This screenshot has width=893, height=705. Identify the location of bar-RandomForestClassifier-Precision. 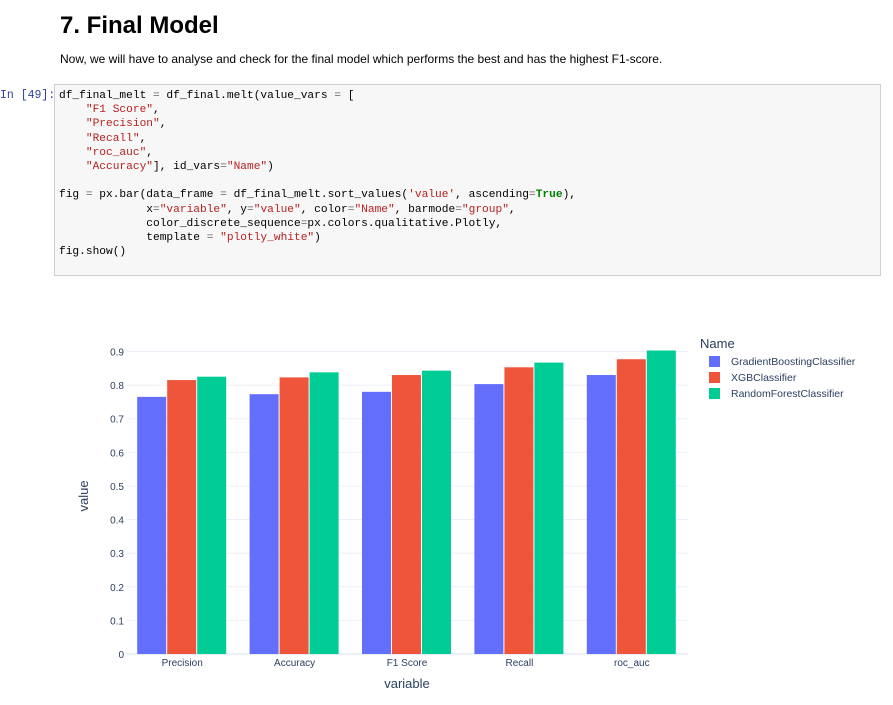
(212, 515).